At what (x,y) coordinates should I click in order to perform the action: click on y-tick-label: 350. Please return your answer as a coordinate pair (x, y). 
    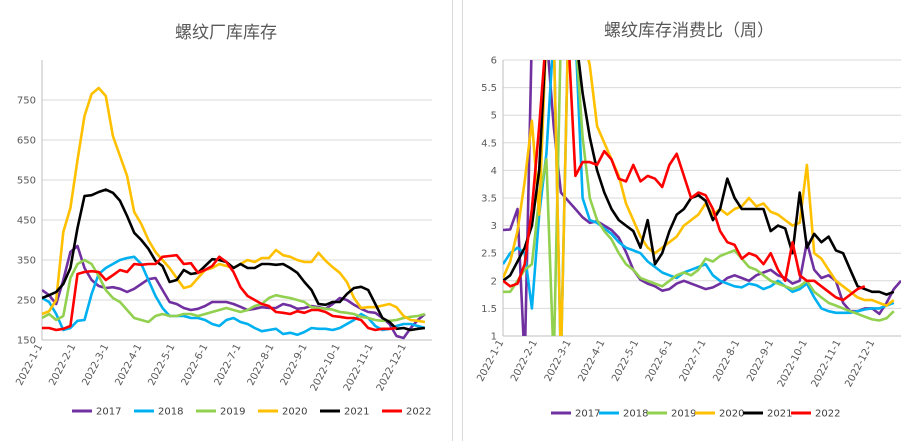
    Looking at the image, I should click on (26, 261).